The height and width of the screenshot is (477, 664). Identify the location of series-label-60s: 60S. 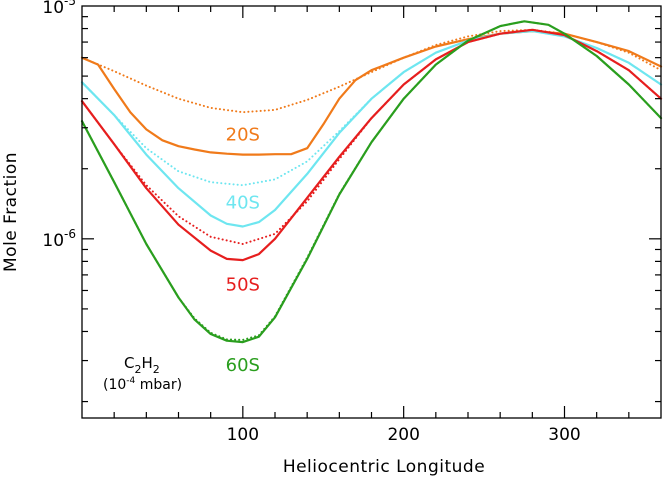
(243, 365).